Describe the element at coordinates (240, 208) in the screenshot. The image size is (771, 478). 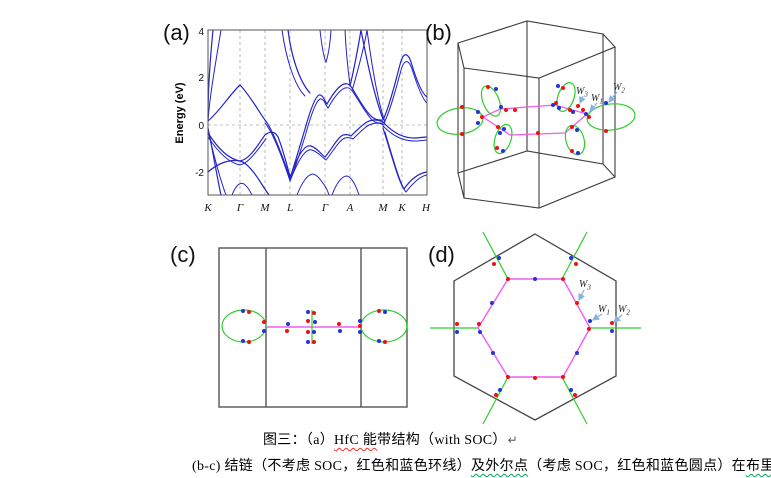
I see `x-tick-Gamma1: Γ` at that location.